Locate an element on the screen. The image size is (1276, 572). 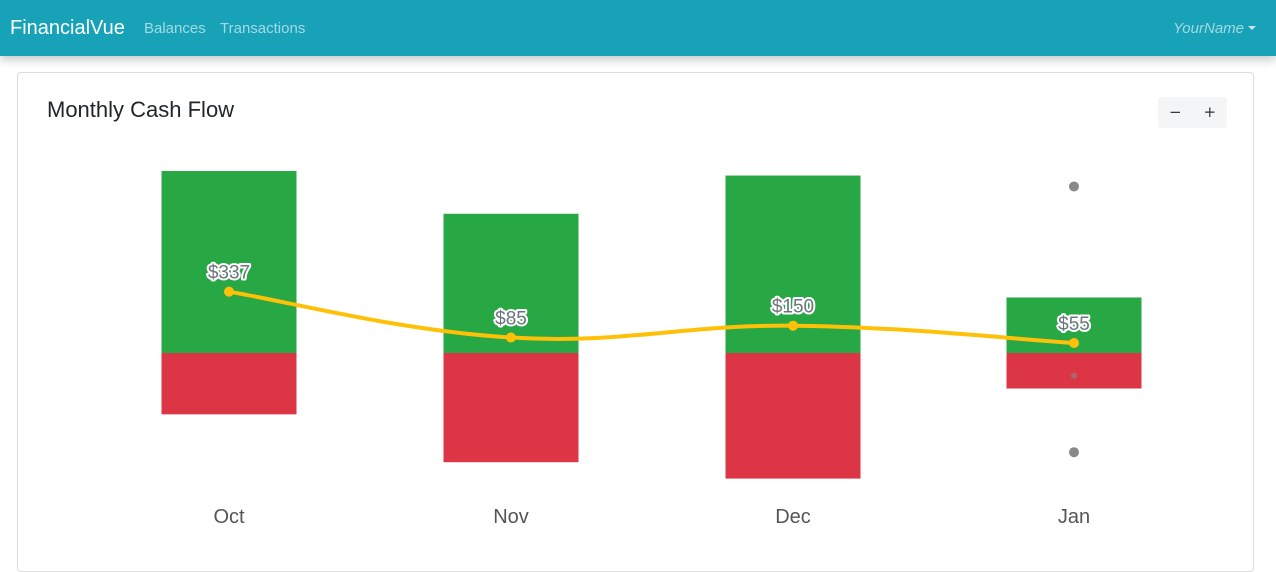
zoom-controls: − + is located at coordinates (1192, 112).